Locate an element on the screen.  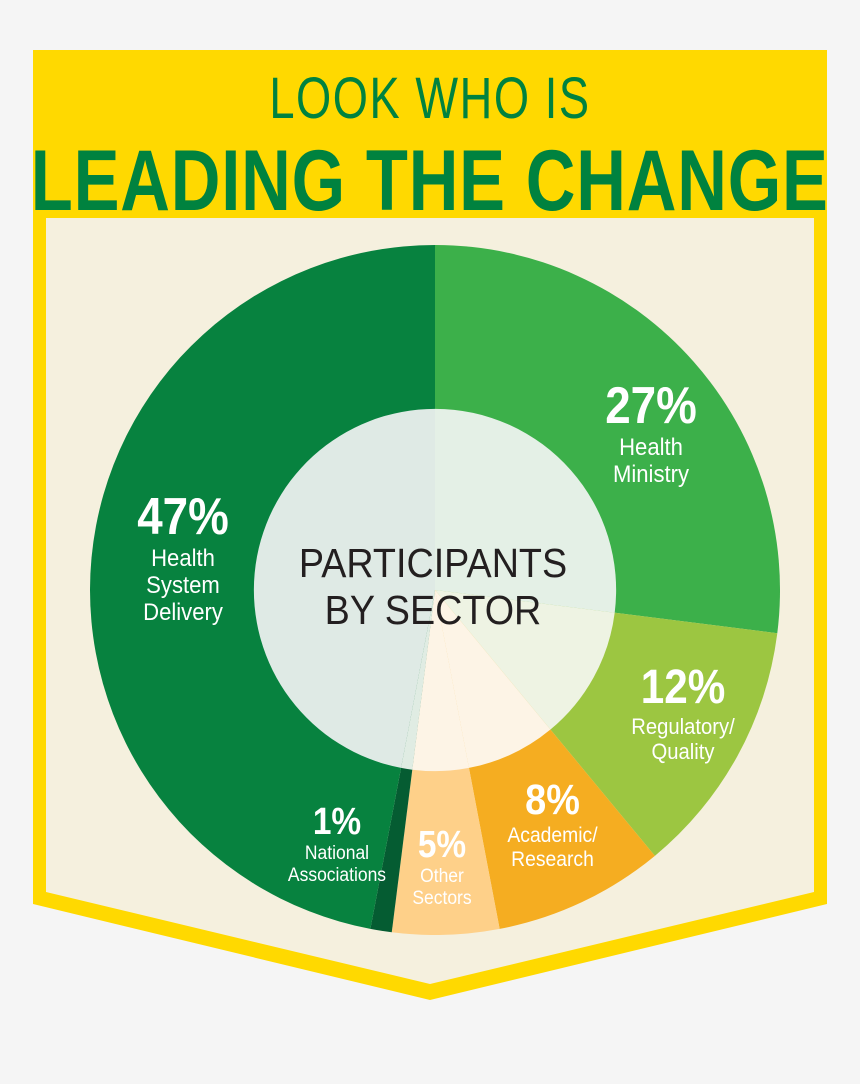
inner-tint-academic-research is located at coordinates (493, 679).